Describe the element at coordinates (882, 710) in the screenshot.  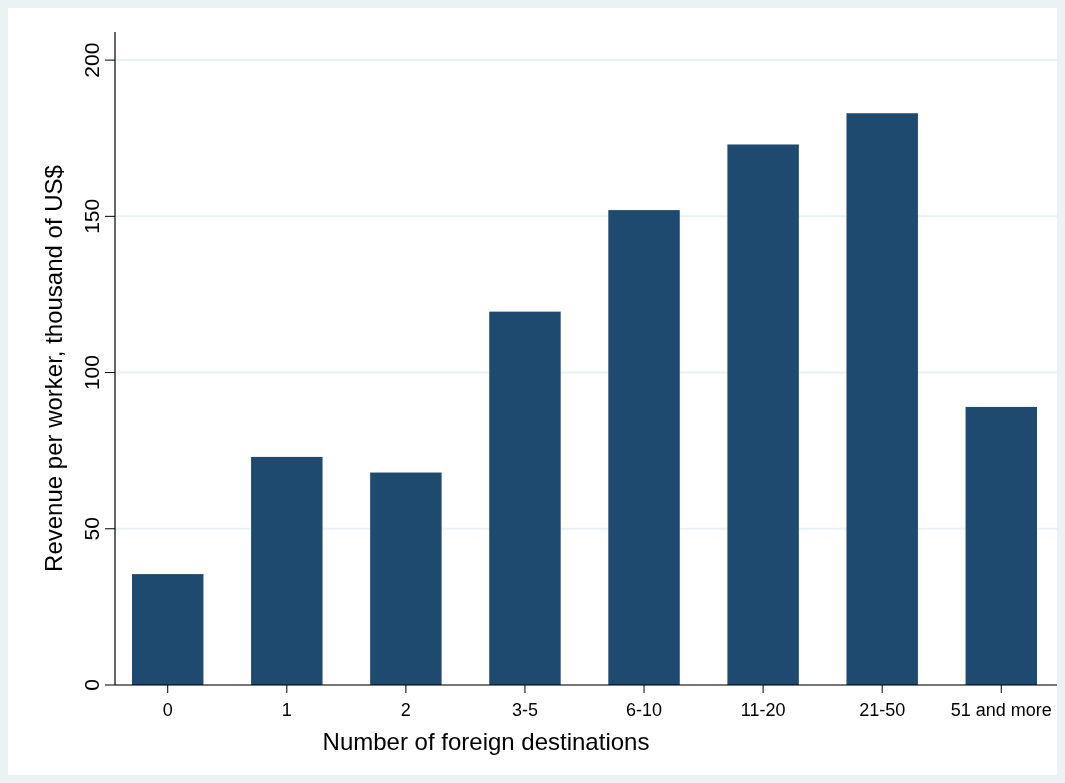
I see `x-tick-label: 21-50` at that location.